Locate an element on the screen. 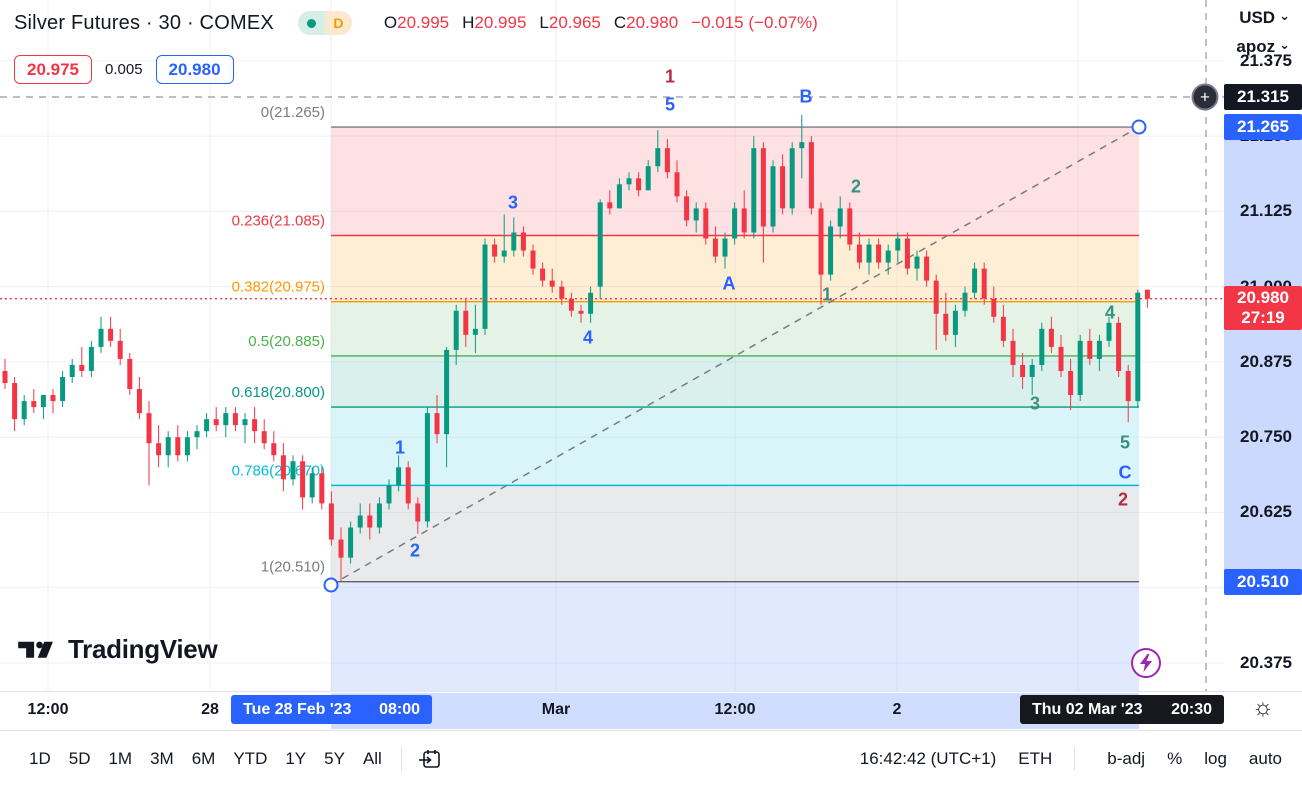 Image resolution: width=1302 pixels, height=786 pixels. range-1y: 1Y is located at coordinates (296, 758).